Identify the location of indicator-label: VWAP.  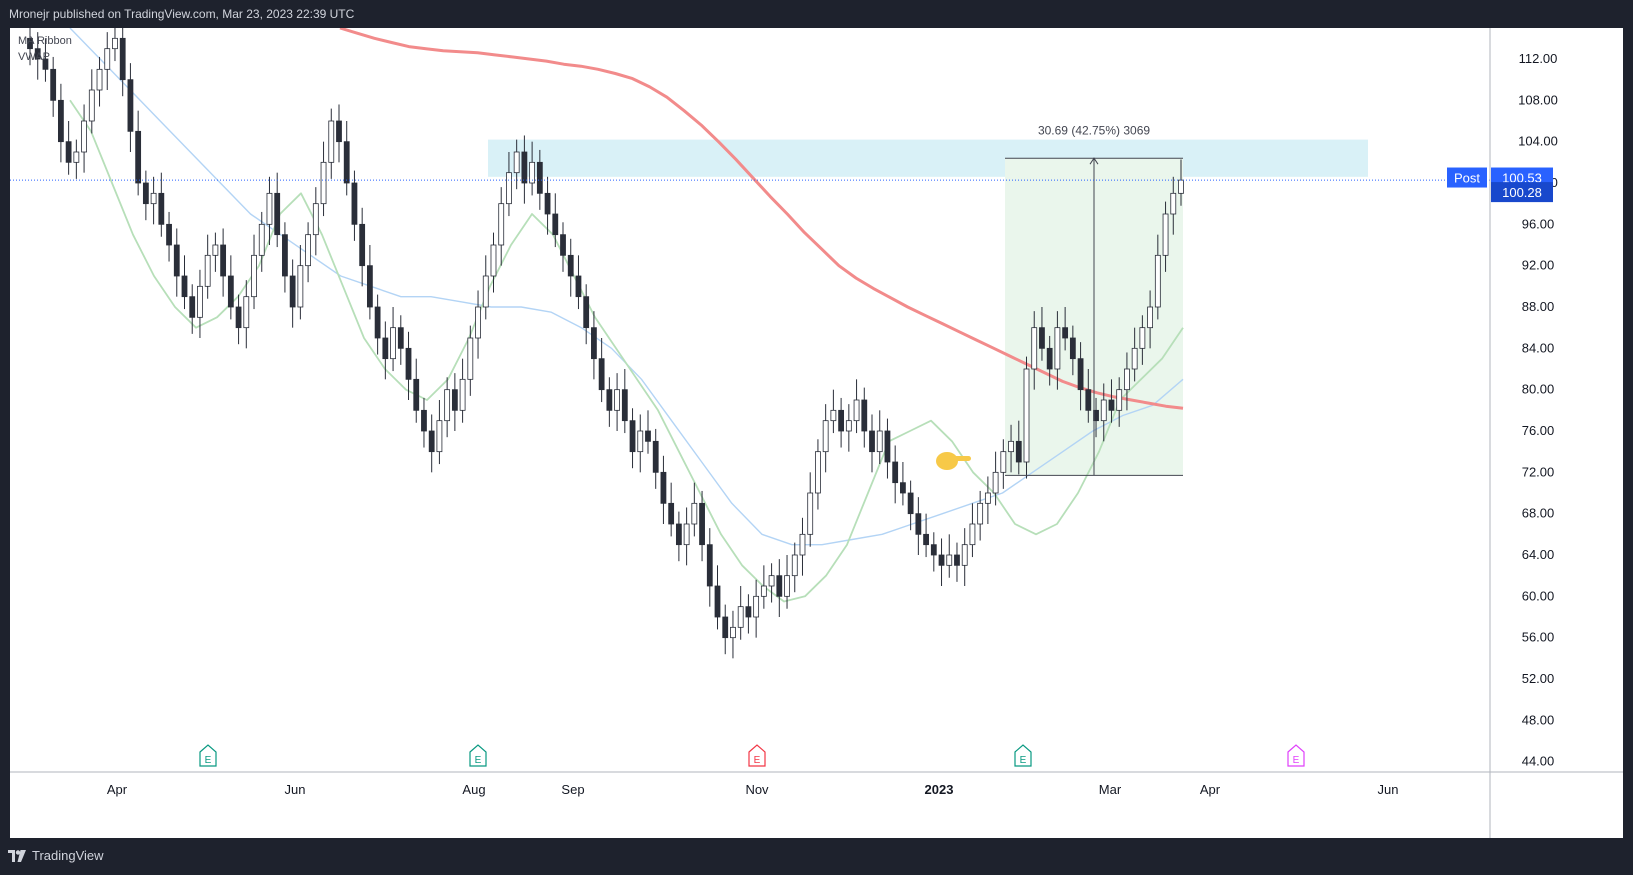
(34, 57).